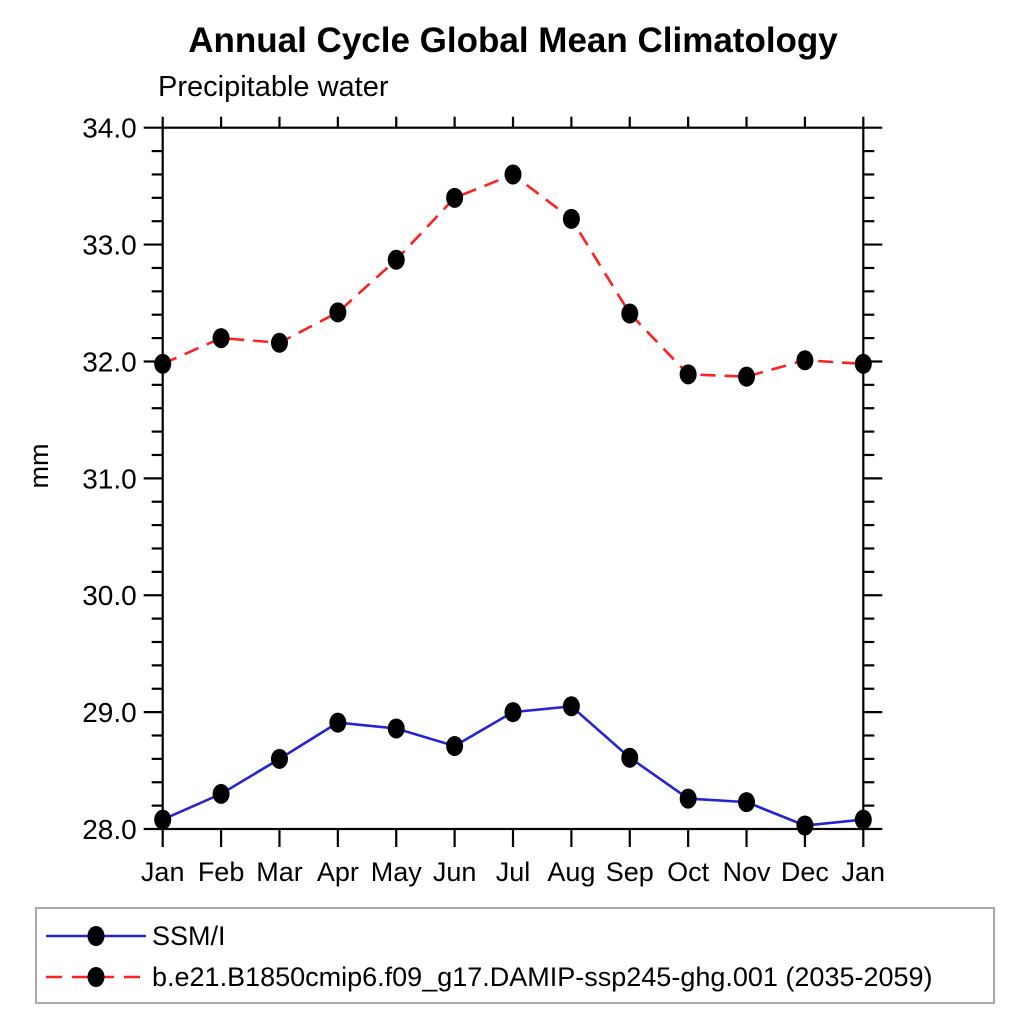 The image size is (1024, 1024). What do you see at coordinates (109, 245) in the screenshot?
I see `y-tick-label: 33.0` at bounding box center [109, 245].